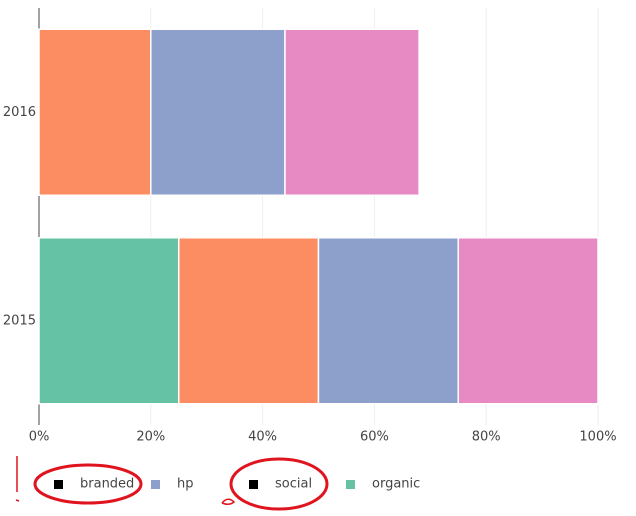  I want to click on annotations, so click(172, 483).